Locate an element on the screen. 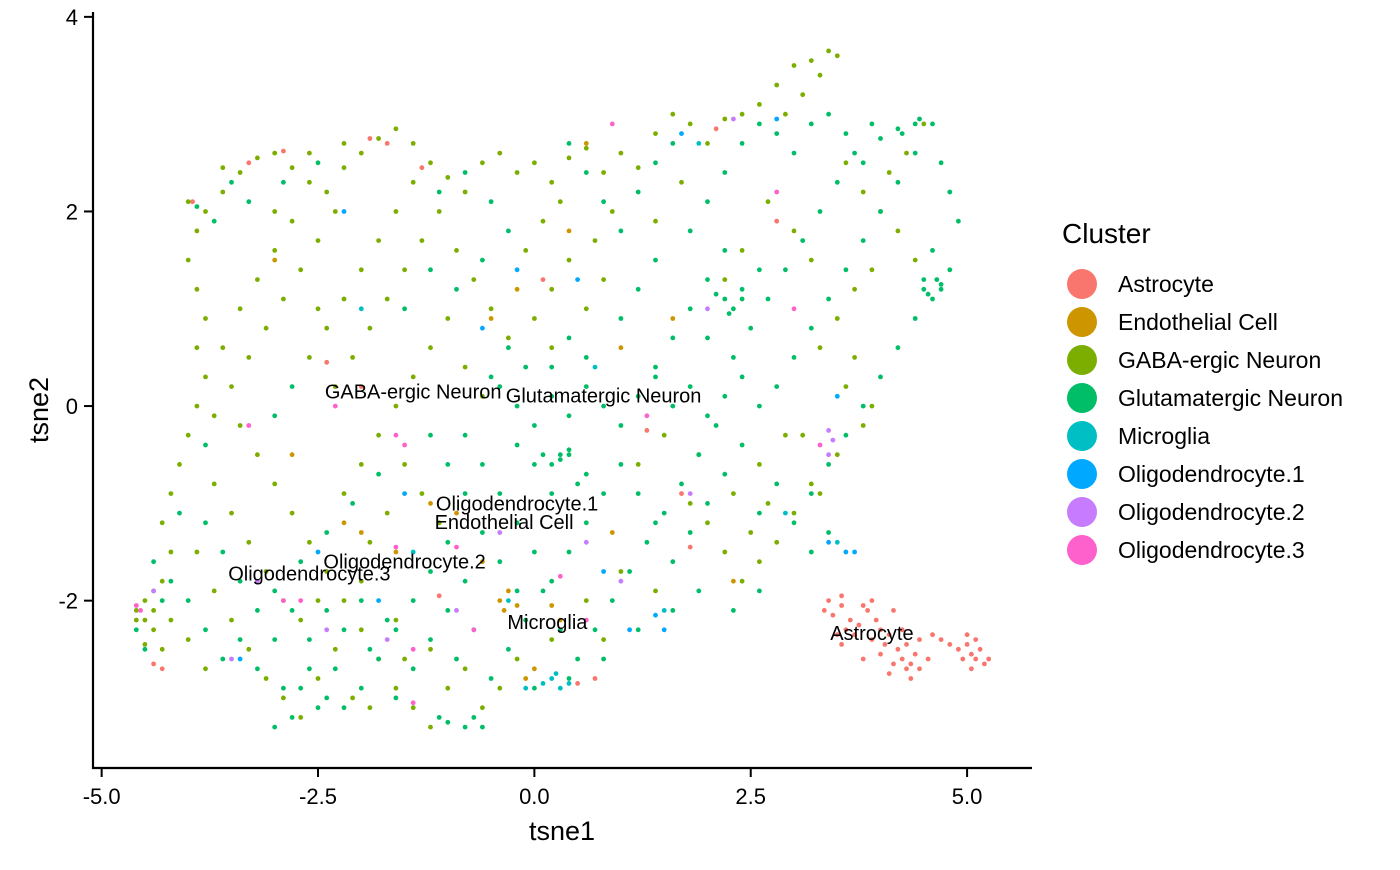 Image resolution: width=1400 pixels, height=870 pixels. y-tick-label: -2 is located at coordinates (68, 601).